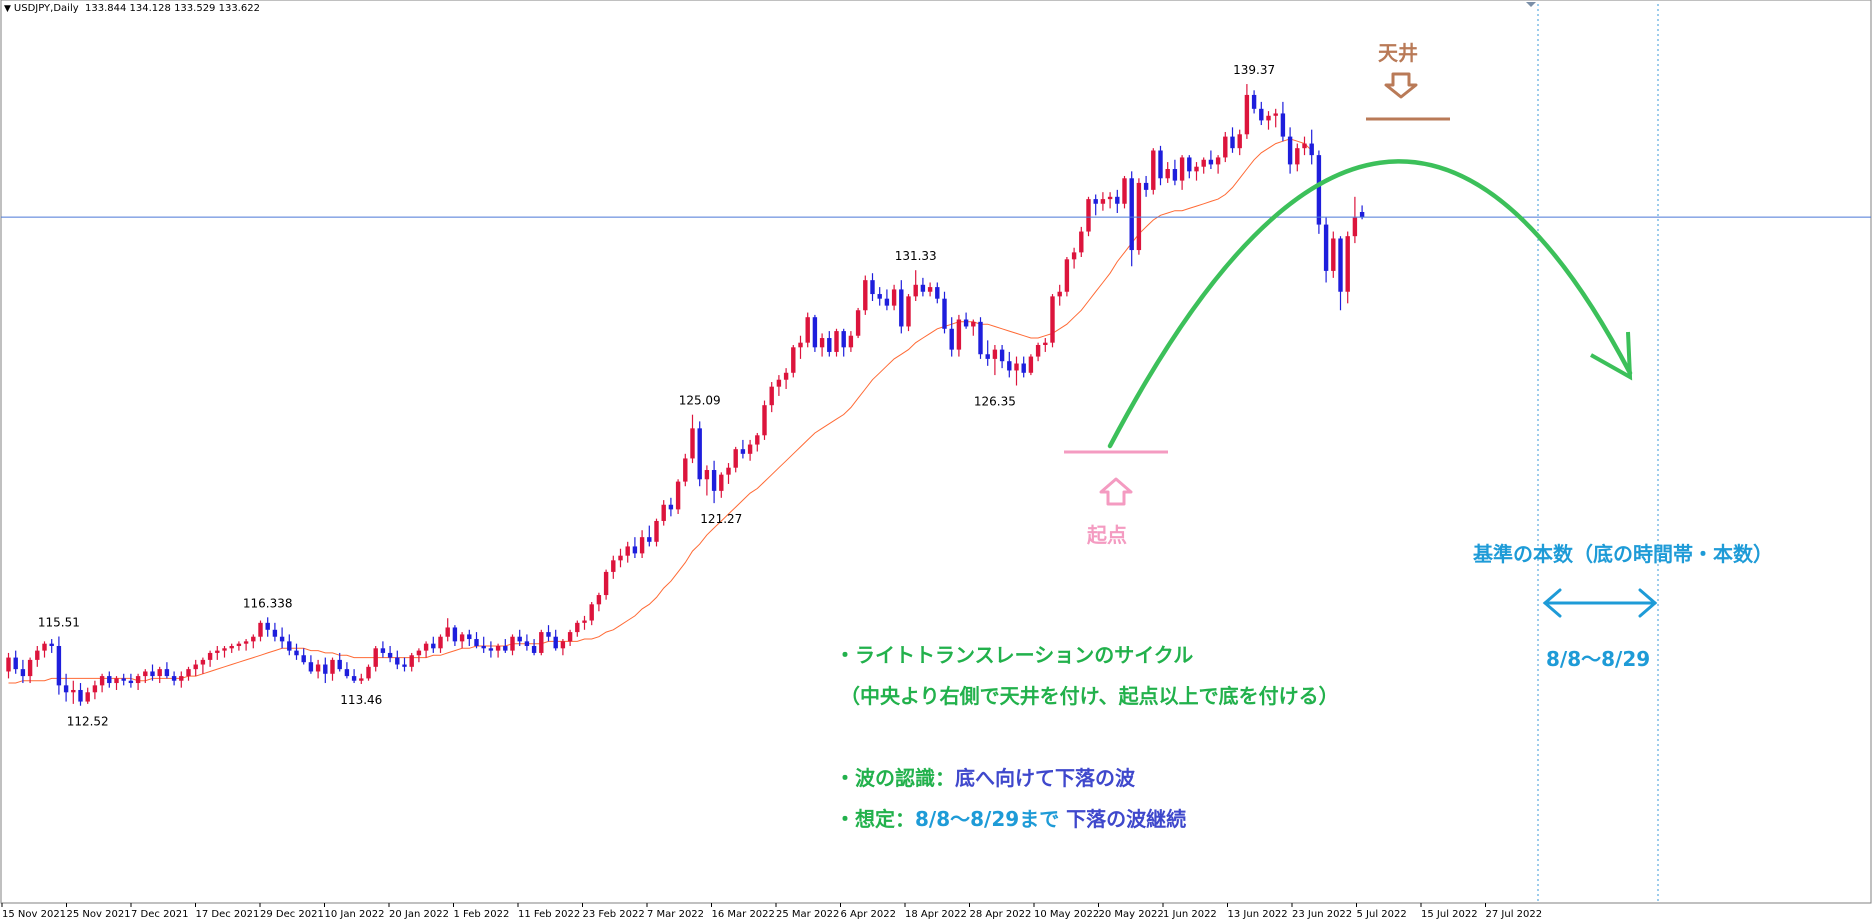  I want to click on x-tick-label: 11 Feb 2022, so click(549, 914).